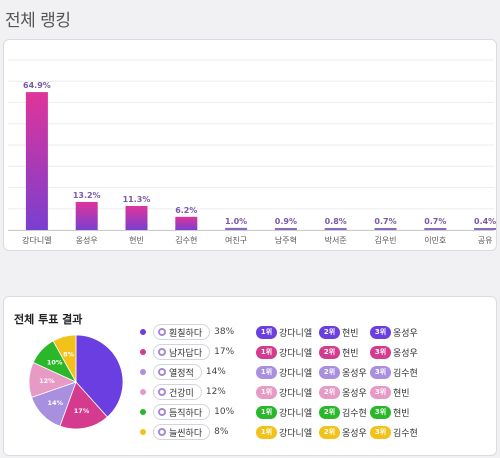 This screenshot has height=458, width=500. I want to click on page-title: 전체 랭킹, so click(38, 21).